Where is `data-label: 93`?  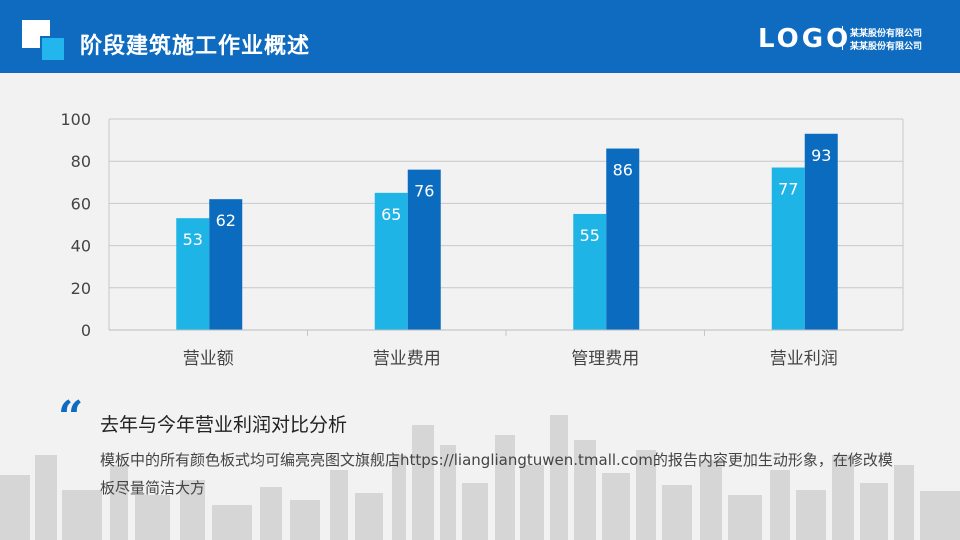
data-label: 93 is located at coordinates (821, 155).